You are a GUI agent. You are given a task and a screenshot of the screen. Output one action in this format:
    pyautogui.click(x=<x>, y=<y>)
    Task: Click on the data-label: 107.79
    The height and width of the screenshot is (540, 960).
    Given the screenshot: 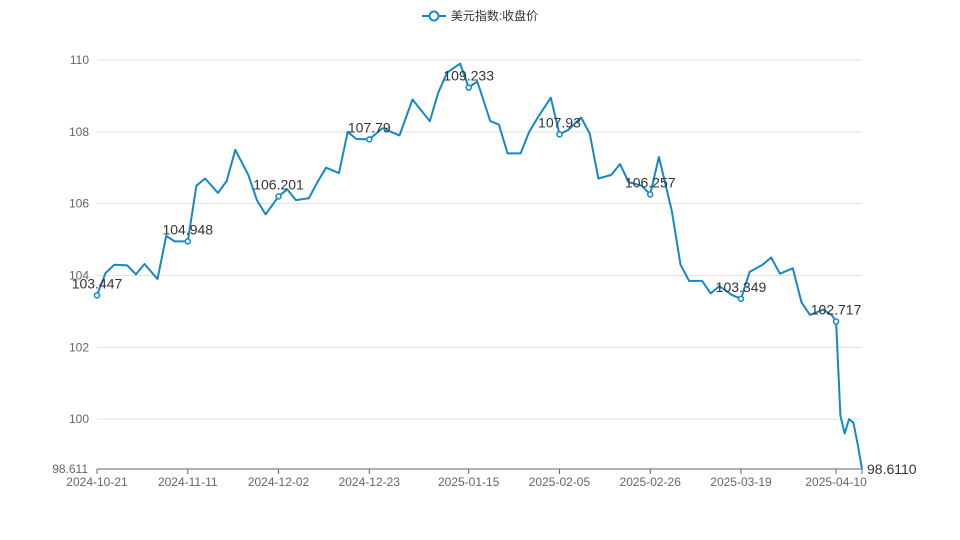 What is the action you would take?
    pyautogui.click(x=369, y=127)
    